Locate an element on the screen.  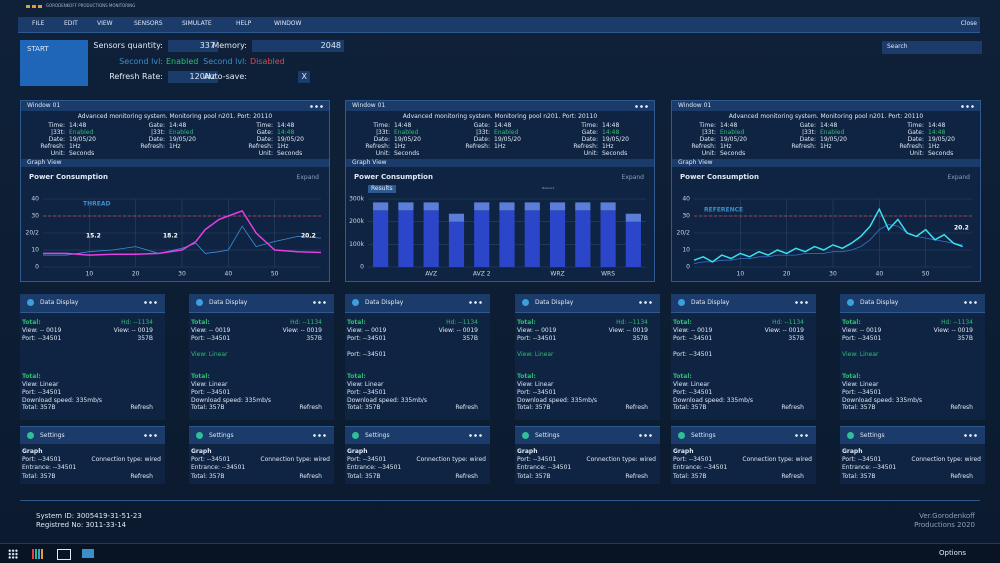
mail-icon is located at coordinates (88, 553).